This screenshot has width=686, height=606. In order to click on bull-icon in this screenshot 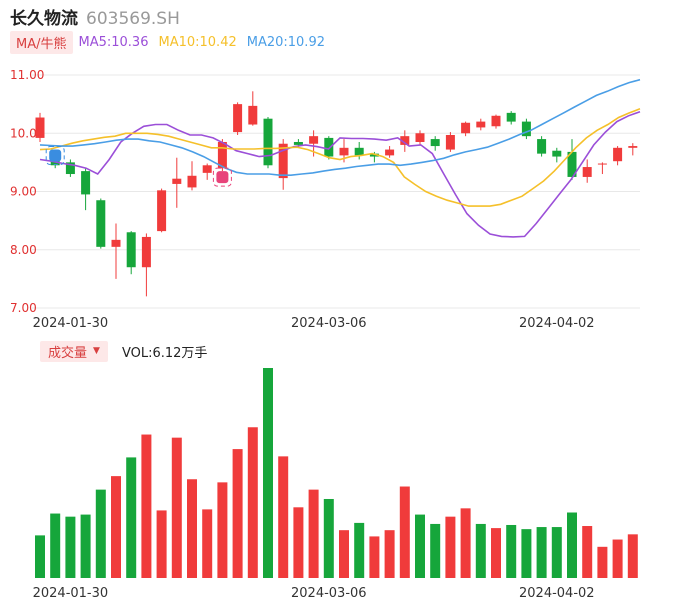, I will do `click(222, 177)`.